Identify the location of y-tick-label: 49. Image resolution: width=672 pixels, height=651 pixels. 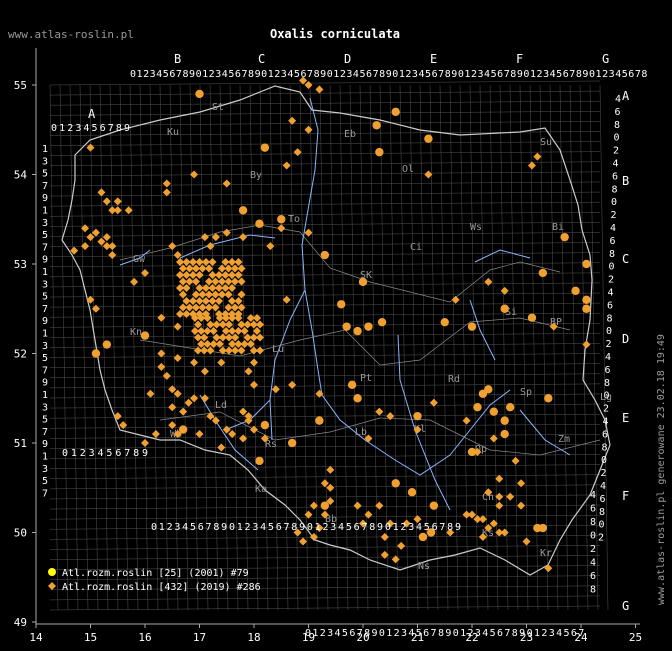
(20, 622).